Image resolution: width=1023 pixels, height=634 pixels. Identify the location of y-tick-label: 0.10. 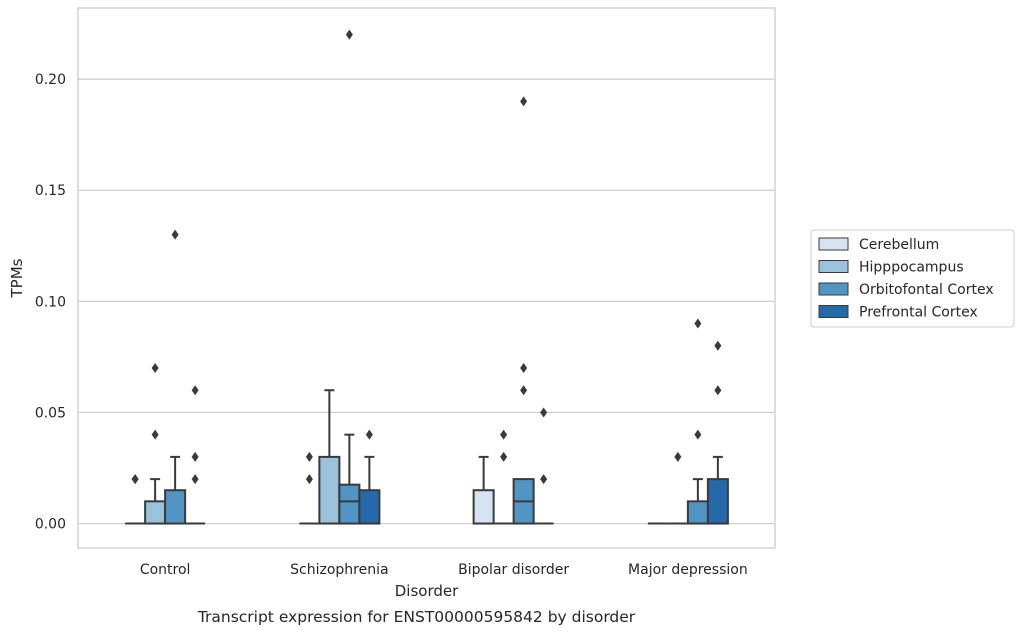
(50, 302).